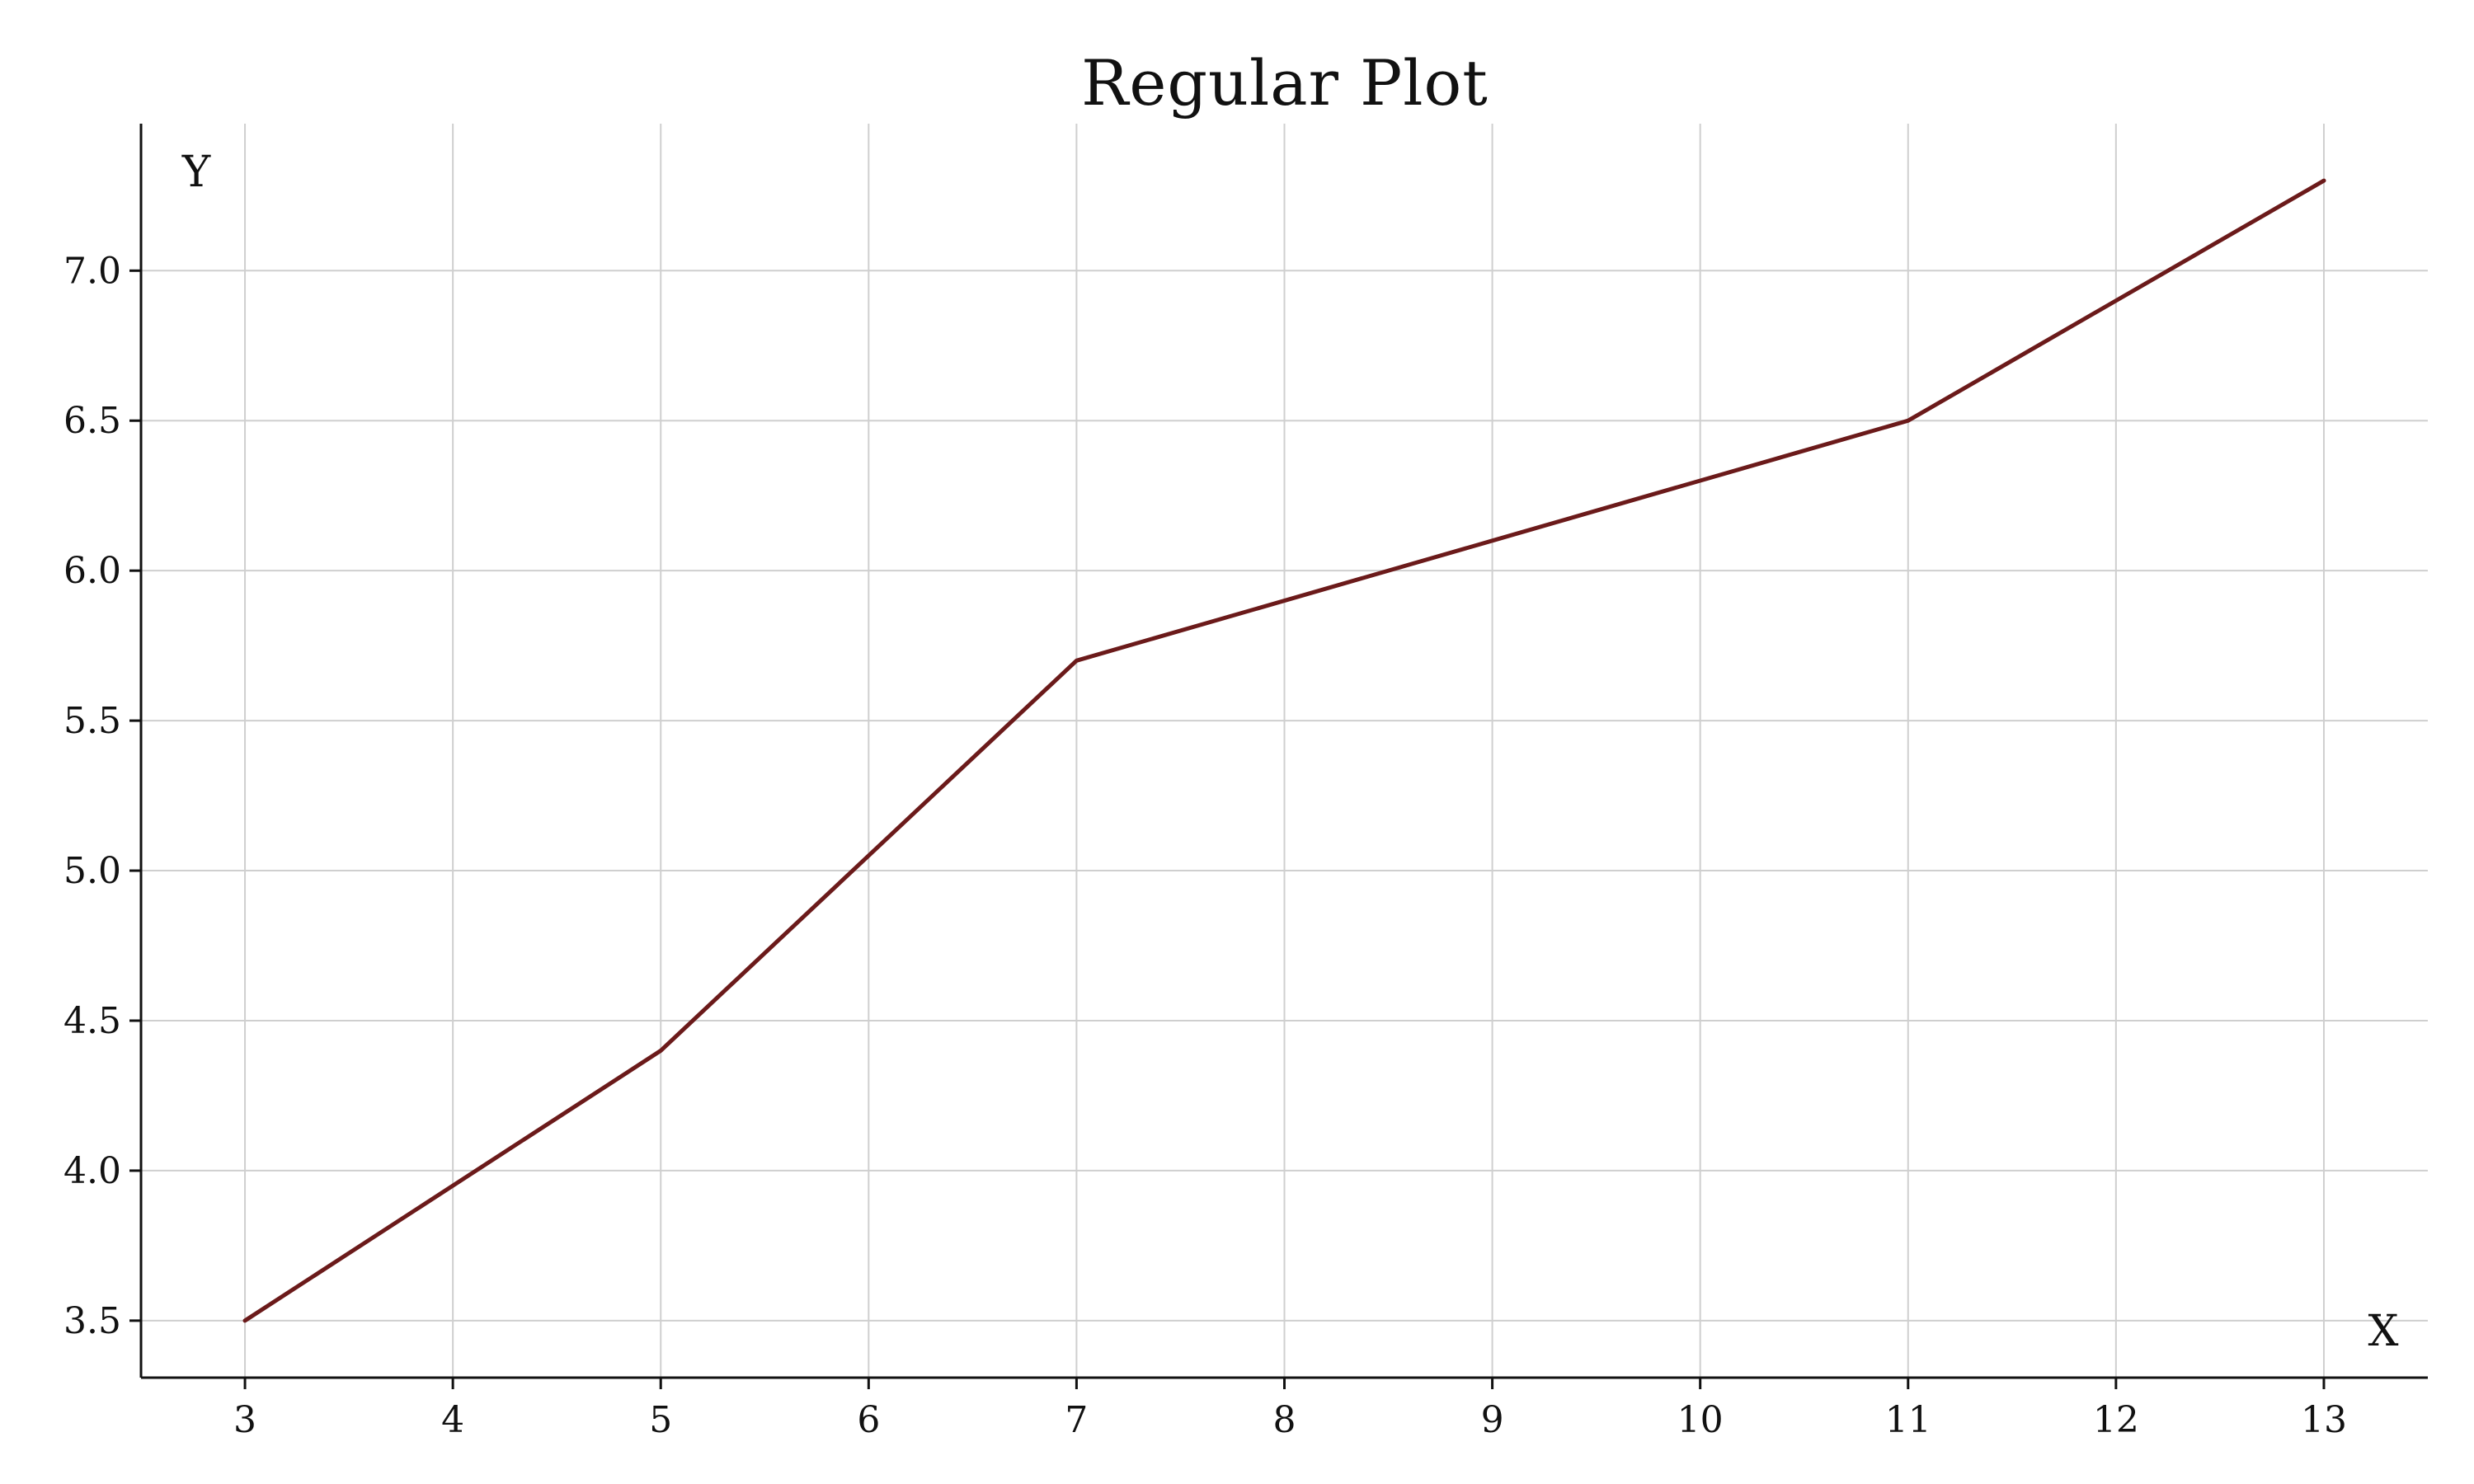 The image size is (2474, 1484). Describe the element at coordinates (244, 1420) in the screenshot. I see `x-tick-label: 3` at that location.